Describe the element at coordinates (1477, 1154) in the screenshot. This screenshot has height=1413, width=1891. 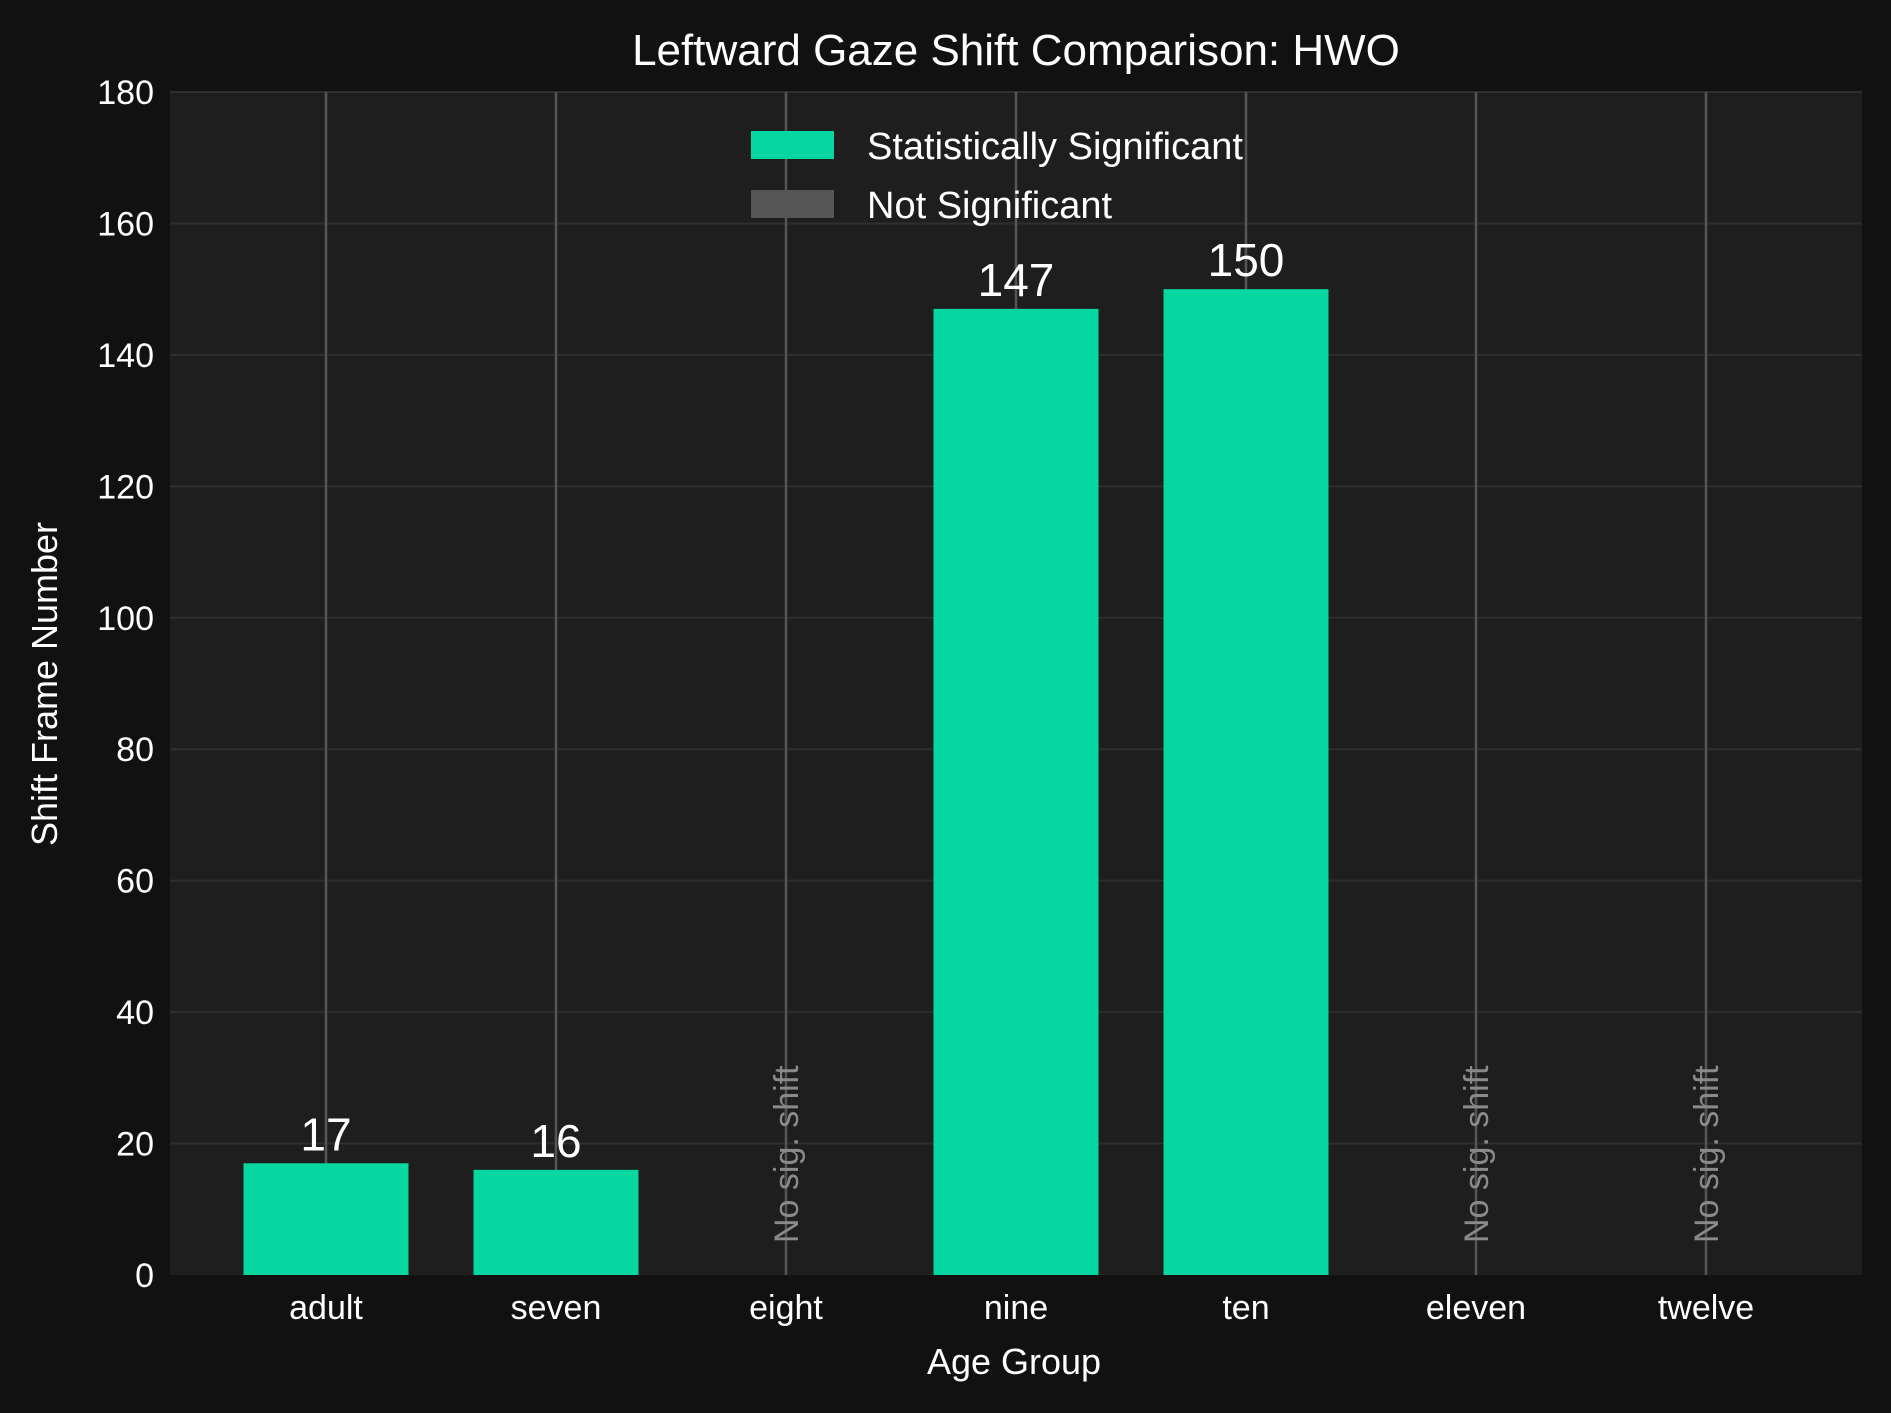
I see `no-sig-label-eleven: No sig. shift` at that location.